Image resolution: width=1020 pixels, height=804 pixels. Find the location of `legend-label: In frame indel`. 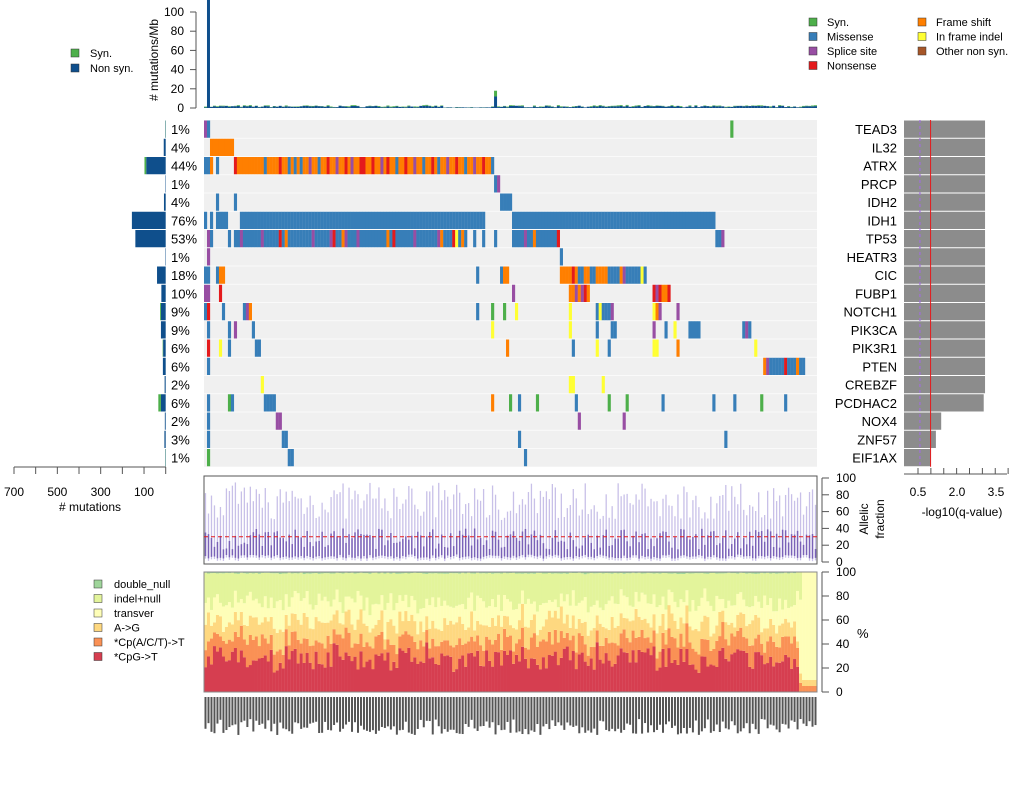

legend-label: In frame indel is located at coordinates (969, 38).